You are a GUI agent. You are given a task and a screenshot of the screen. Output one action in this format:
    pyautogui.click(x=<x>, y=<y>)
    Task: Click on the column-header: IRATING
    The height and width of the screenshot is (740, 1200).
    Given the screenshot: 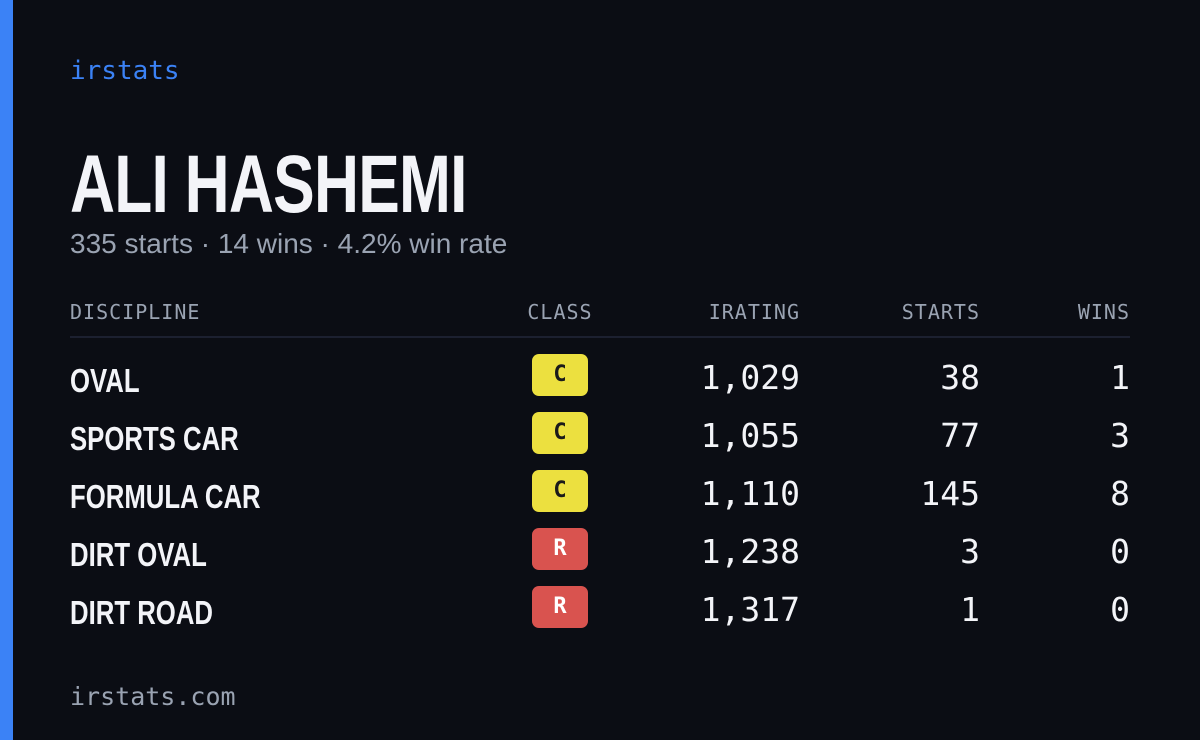 What is the action you would take?
    pyautogui.click(x=754, y=312)
    